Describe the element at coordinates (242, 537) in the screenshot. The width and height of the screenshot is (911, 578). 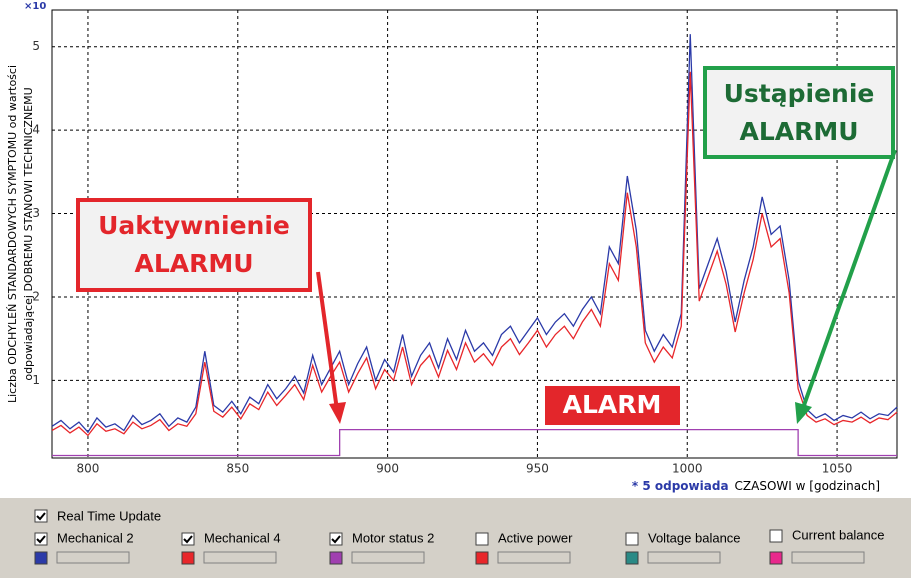
I see `legend-label: Mechanical 4` at that location.